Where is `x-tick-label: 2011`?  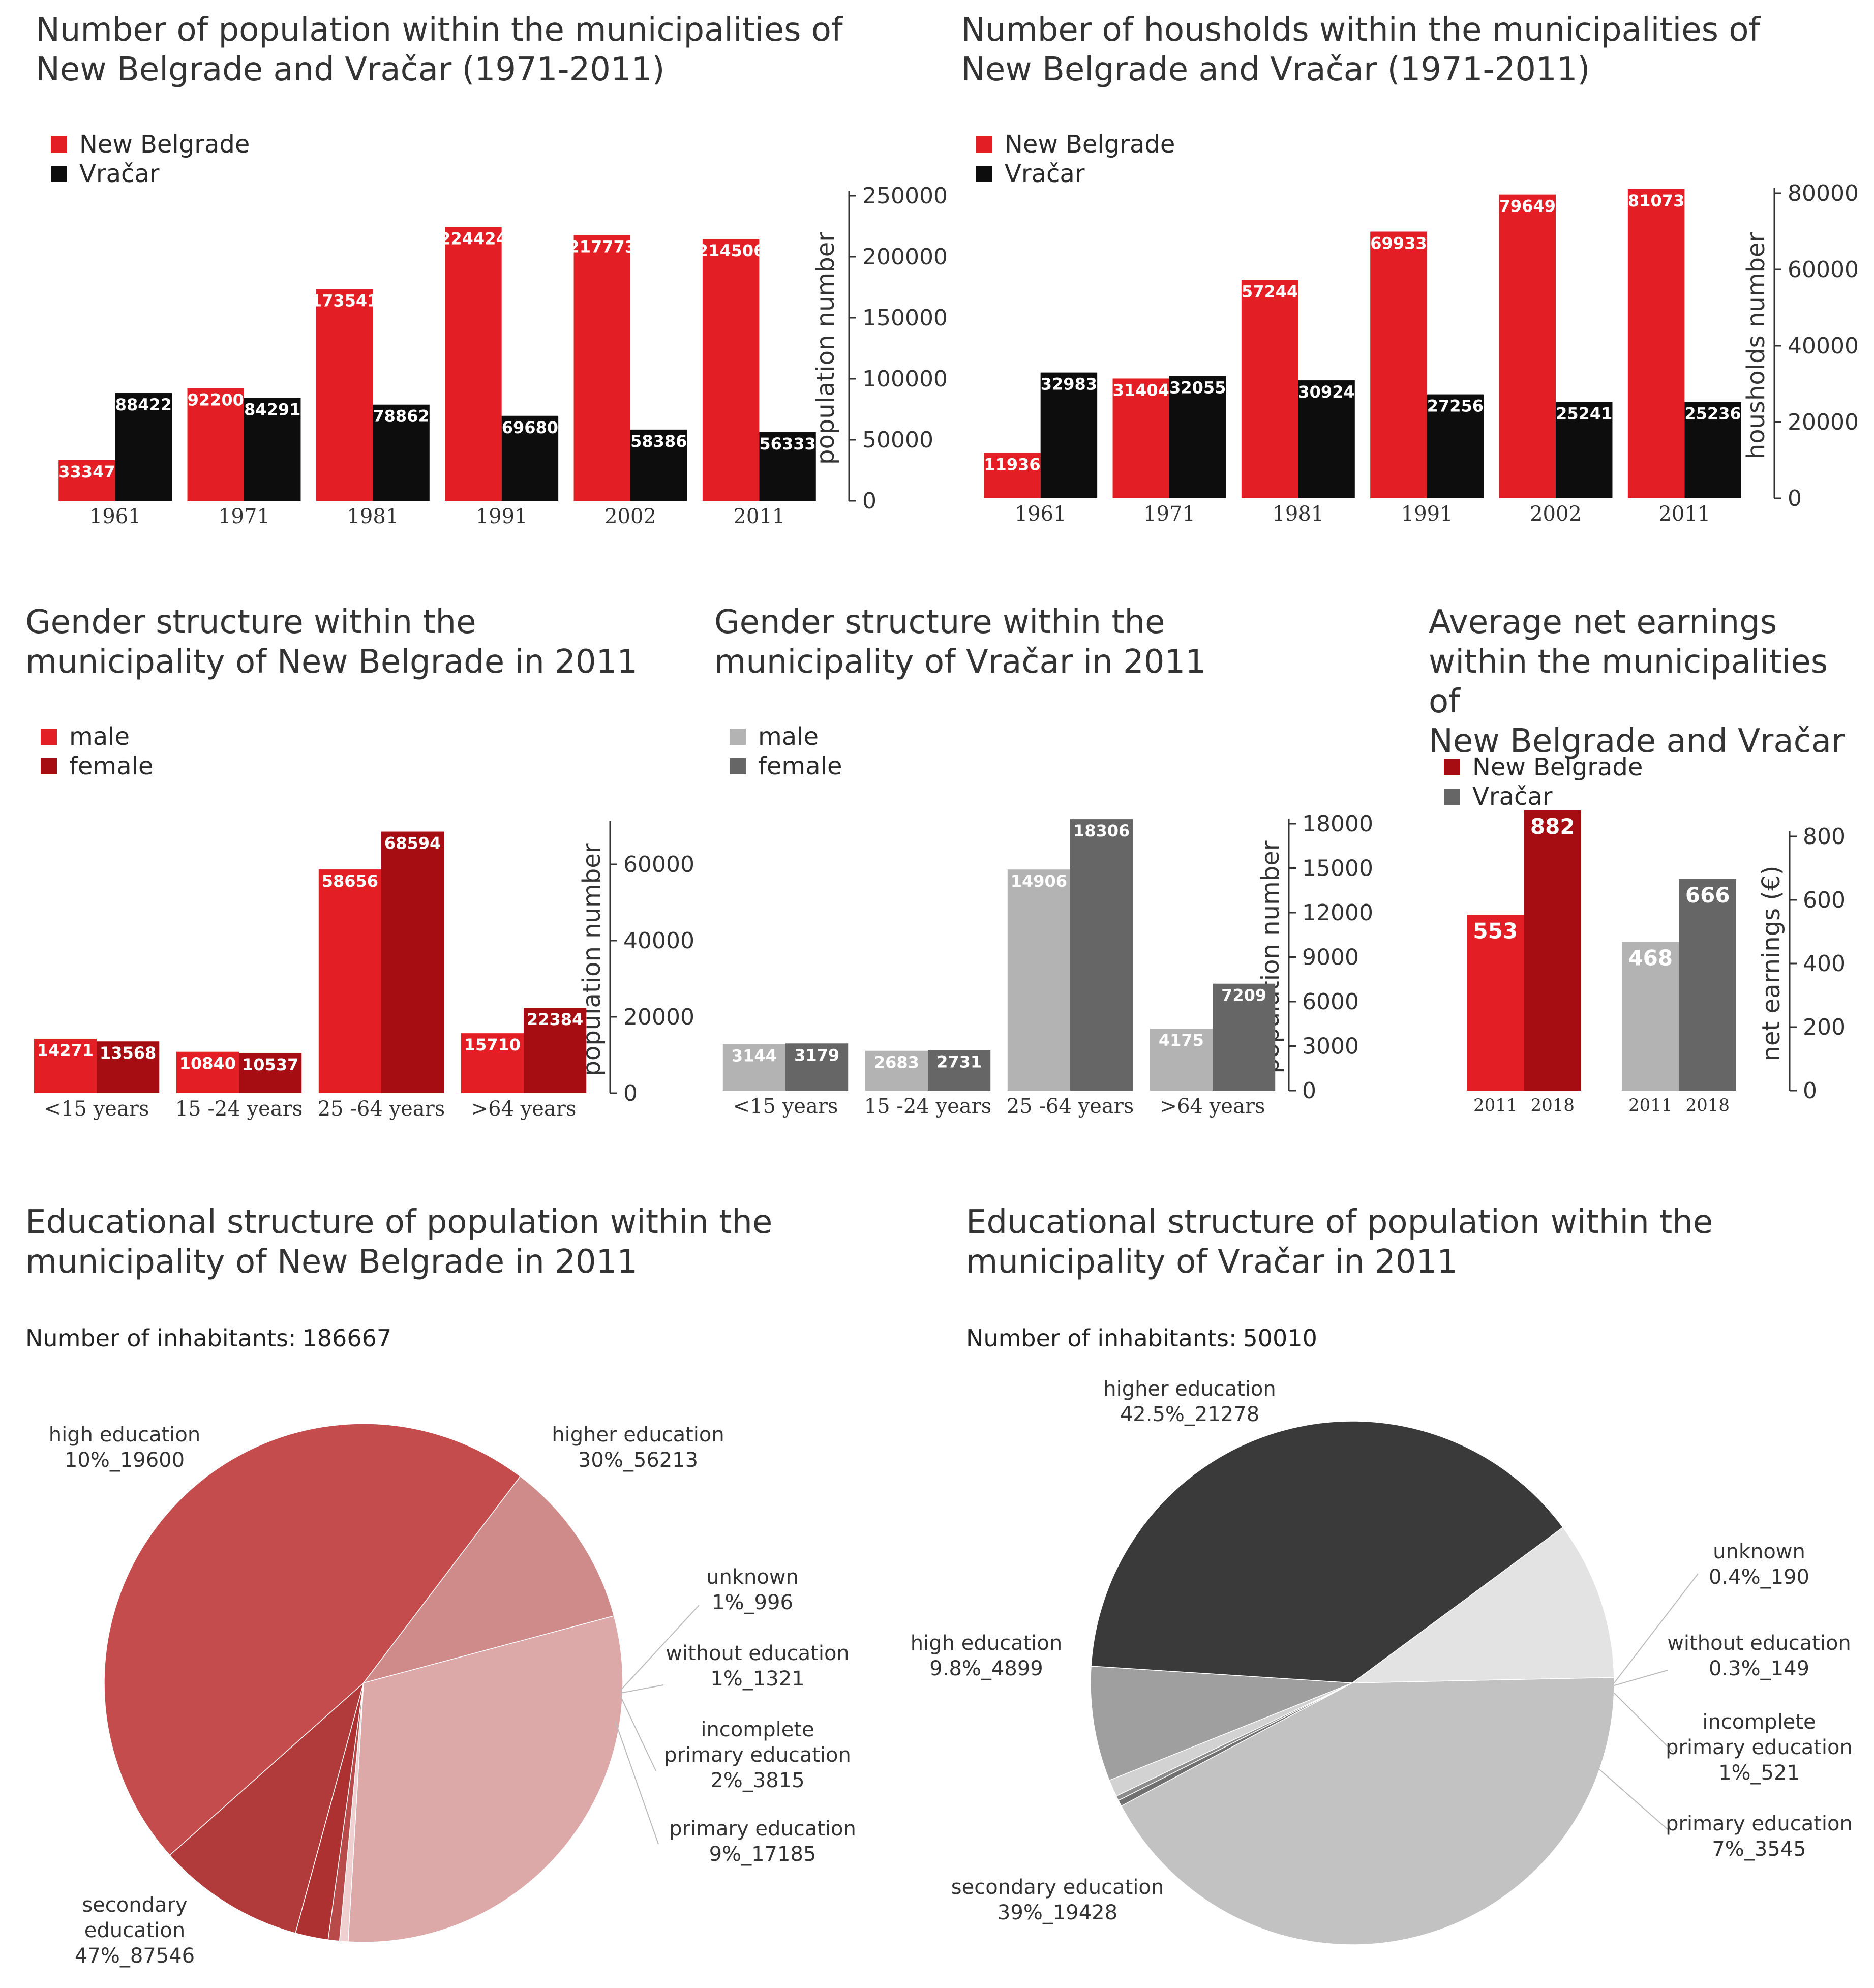 x-tick-label: 2011 is located at coordinates (1495, 1105).